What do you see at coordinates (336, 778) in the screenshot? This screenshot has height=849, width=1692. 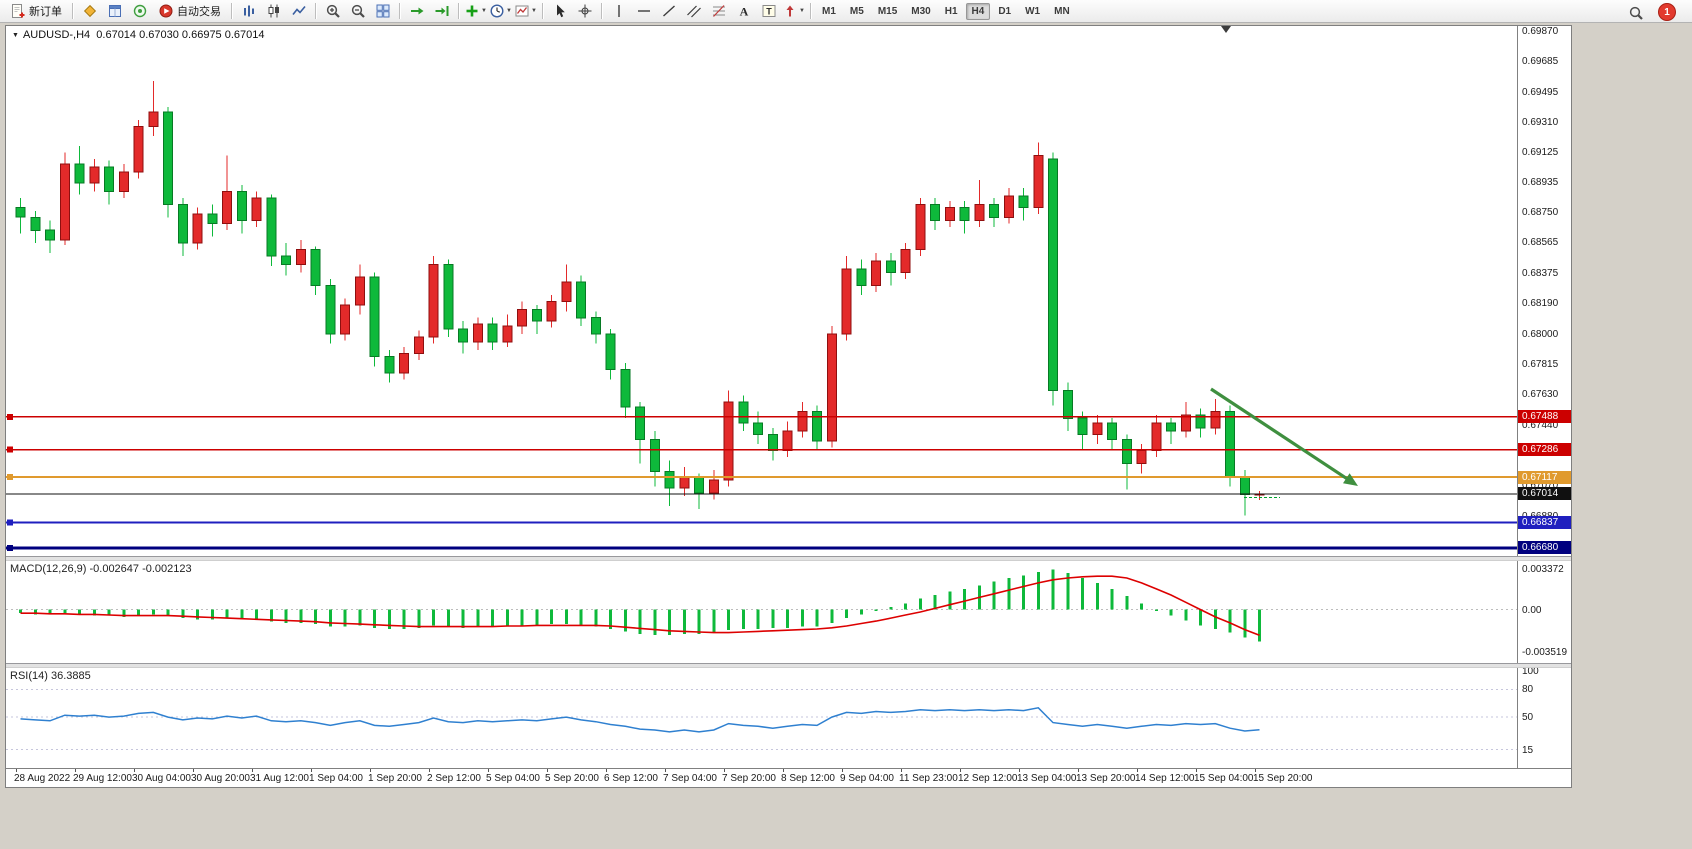 I see `time-label: 1 Sep 04:00` at bounding box center [336, 778].